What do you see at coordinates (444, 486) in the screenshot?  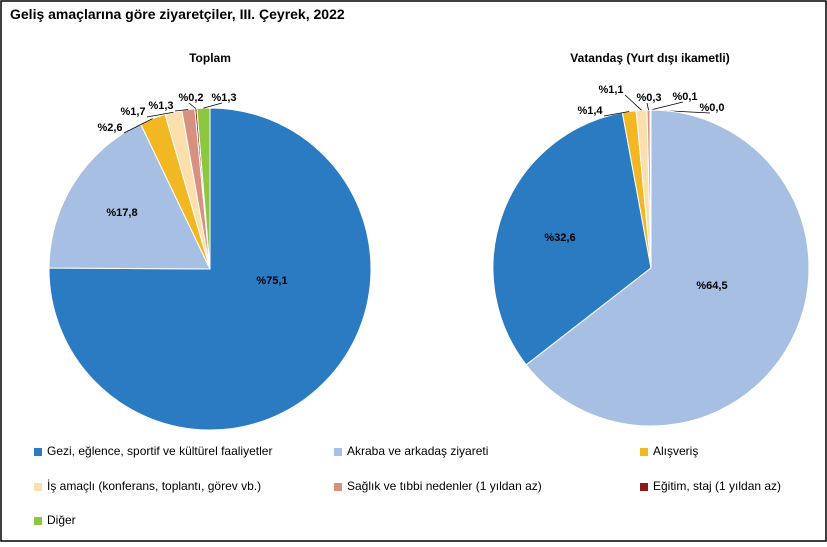 I see `legend-label: Sağlık ve tıbbi nedenler (1 yıldan az)` at bounding box center [444, 486].